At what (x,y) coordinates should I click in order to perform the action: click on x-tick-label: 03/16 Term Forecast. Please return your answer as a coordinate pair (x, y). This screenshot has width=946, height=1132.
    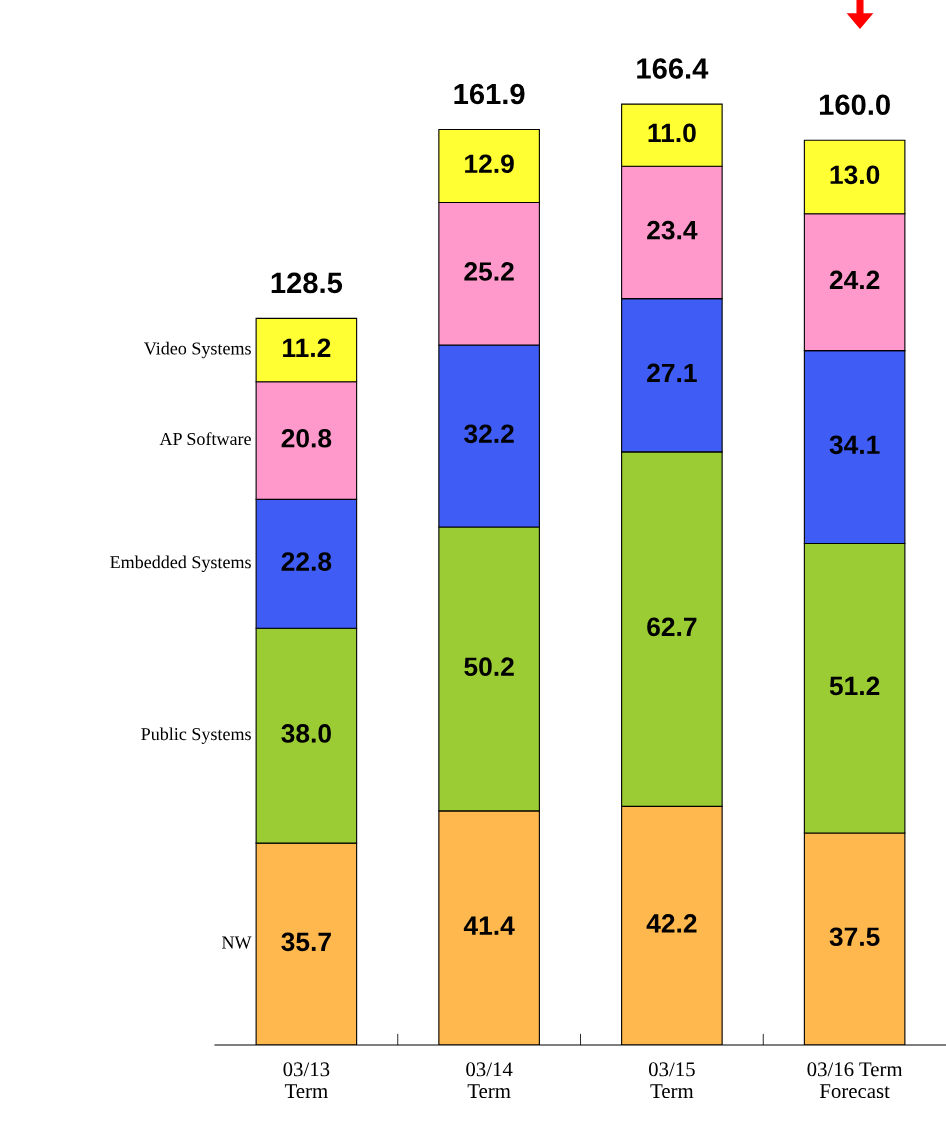
    Looking at the image, I should click on (855, 1080).